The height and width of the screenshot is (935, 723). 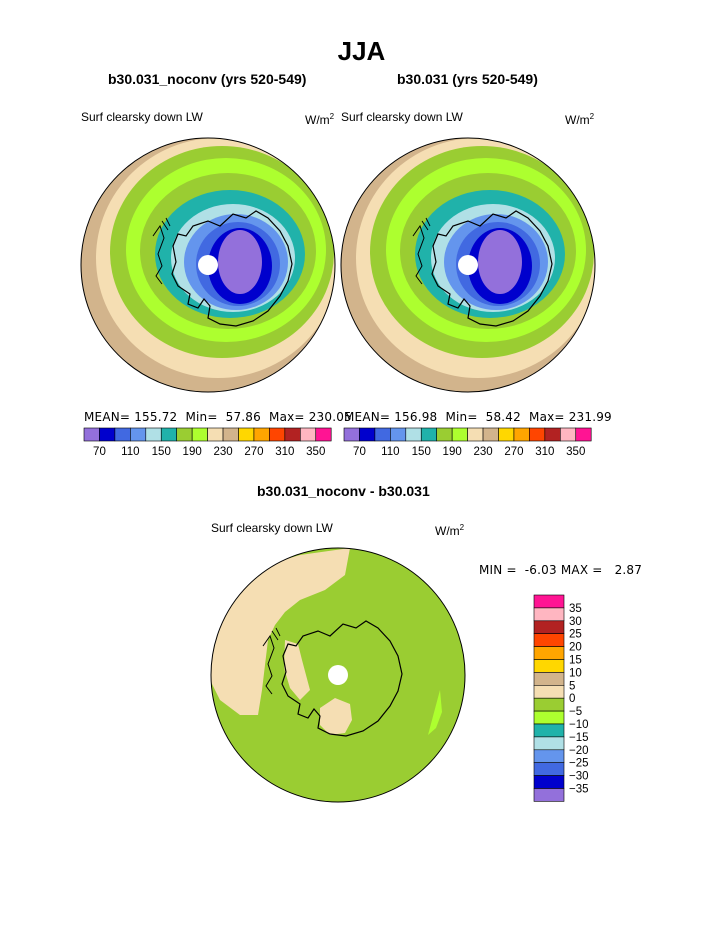 What do you see at coordinates (287, 417) in the screenshot?
I see `panel1-max-label: Max=` at bounding box center [287, 417].